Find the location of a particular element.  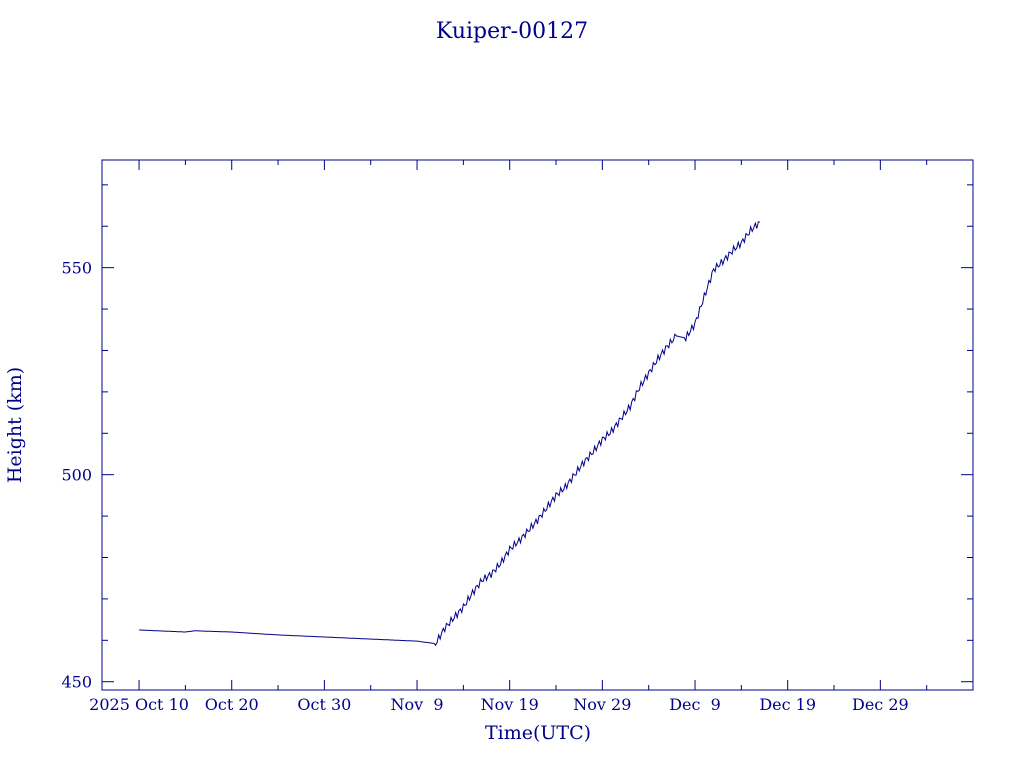

x-tick-label: 2025 Oct 10 is located at coordinates (139, 704).